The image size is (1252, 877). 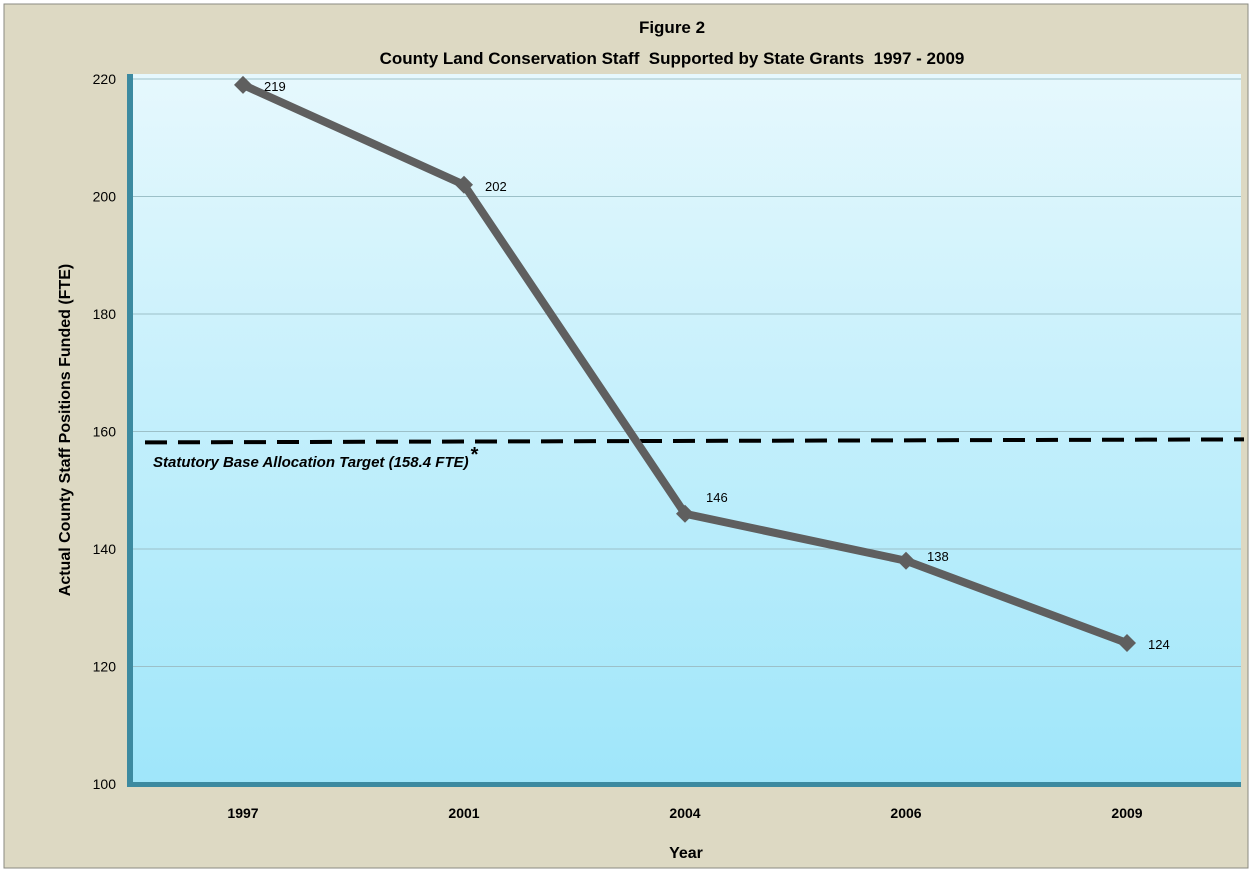 I want to click on y-tick-label: 120, so click(x=105, y=667).